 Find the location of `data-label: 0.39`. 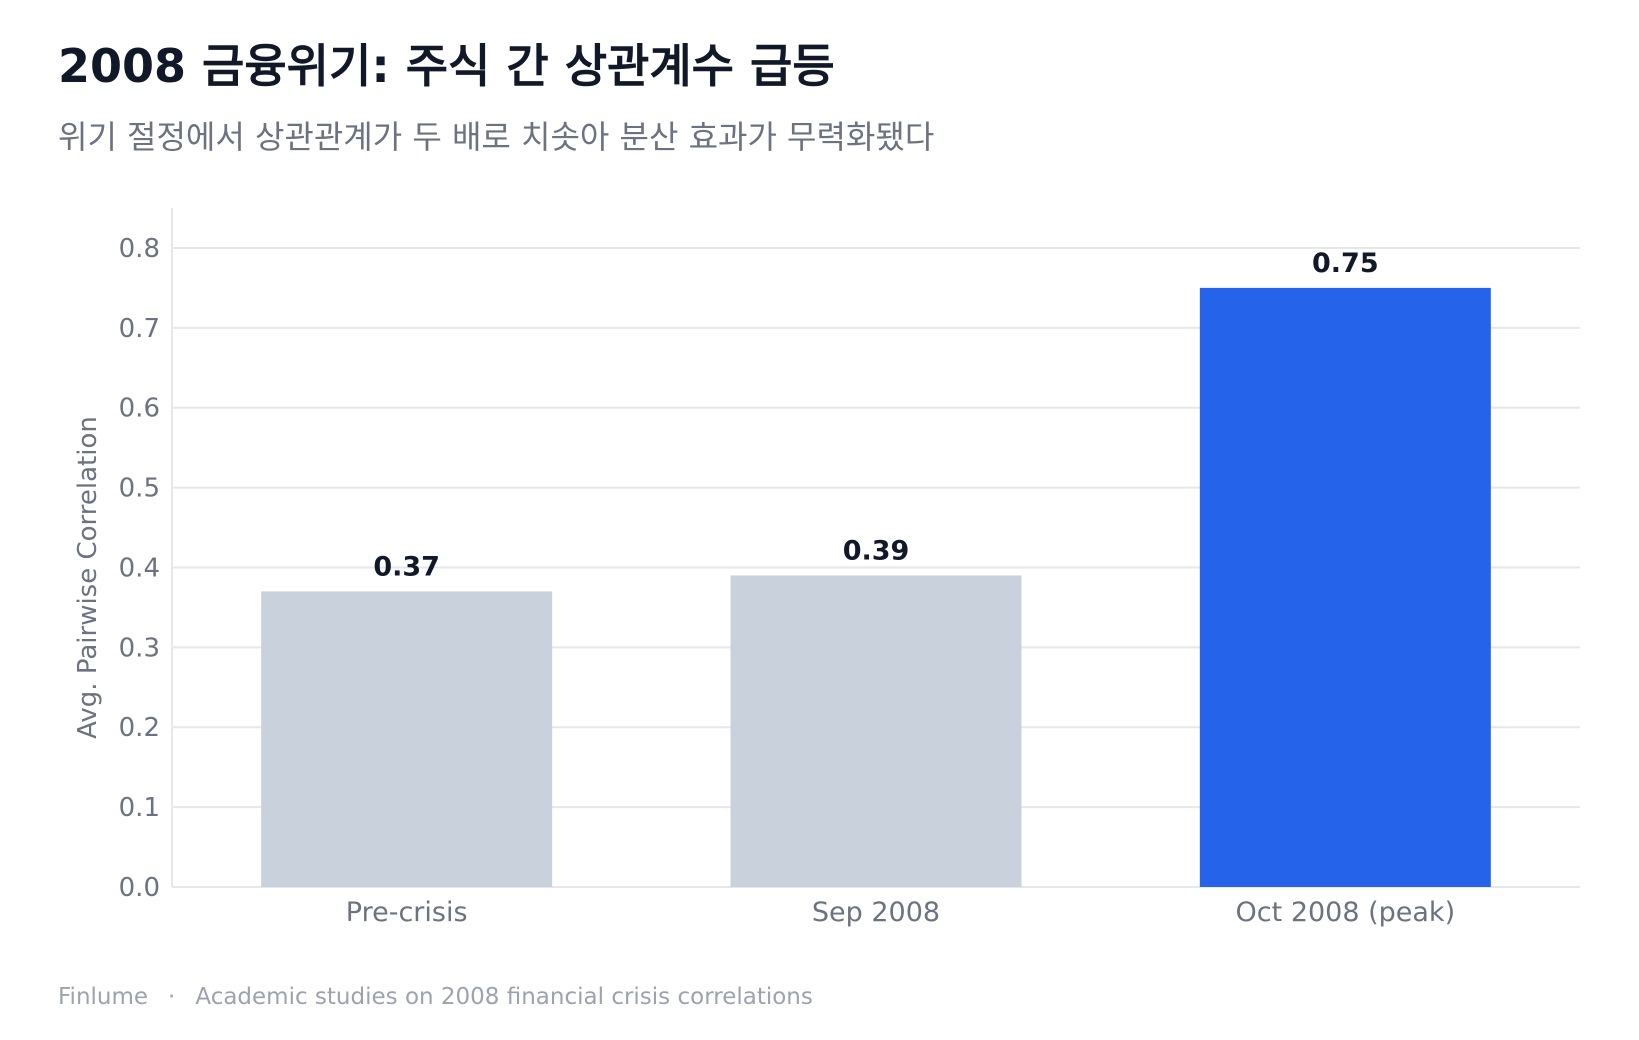

data-label: 0.39 is located at coordinates (876, 550).